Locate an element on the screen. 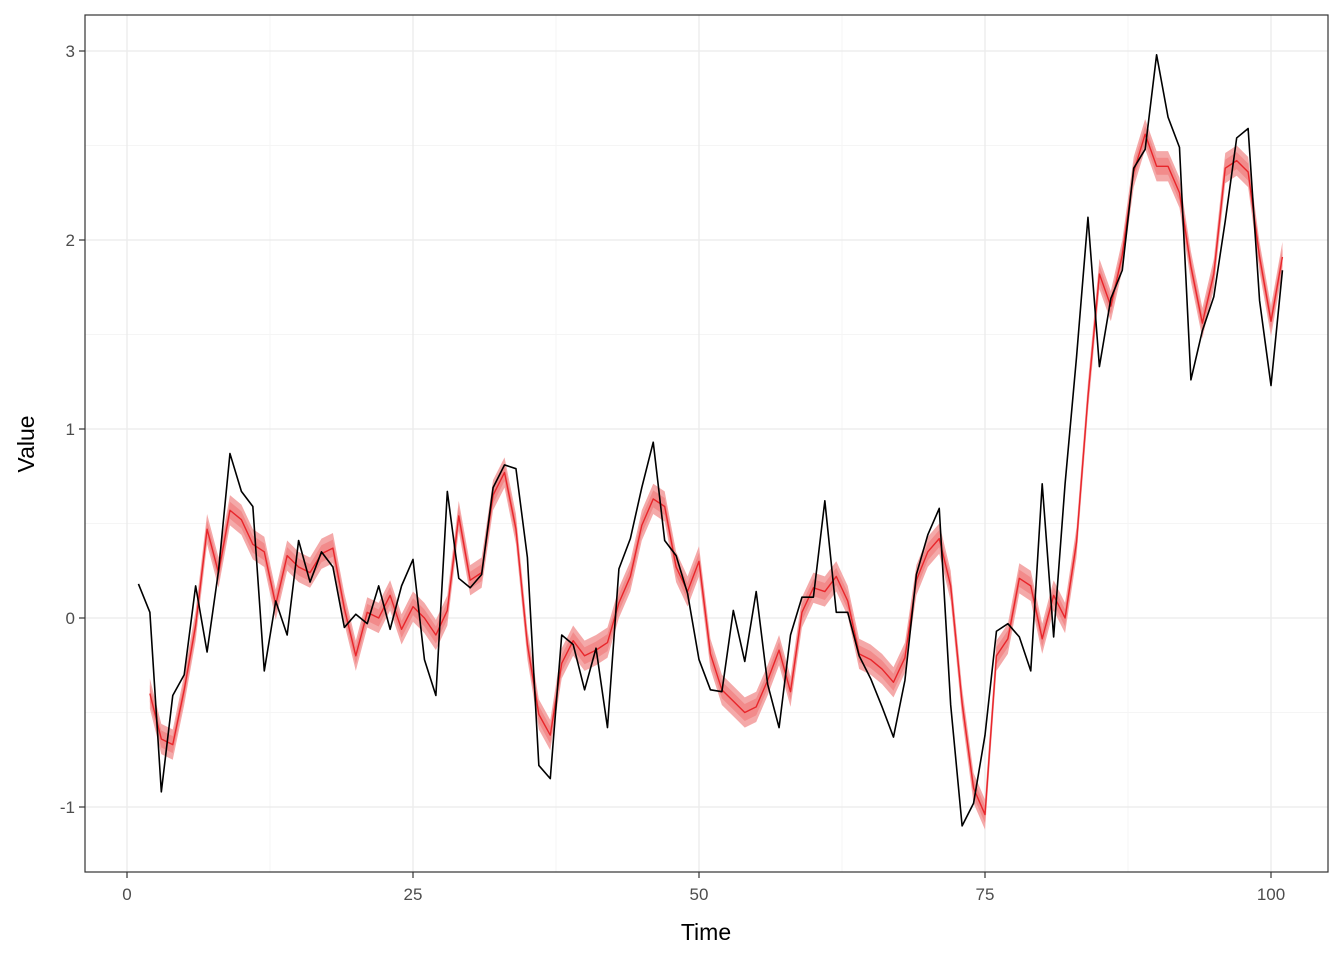  y-axis: -1 0 1 2 3 is located at coordinates (72, 429).